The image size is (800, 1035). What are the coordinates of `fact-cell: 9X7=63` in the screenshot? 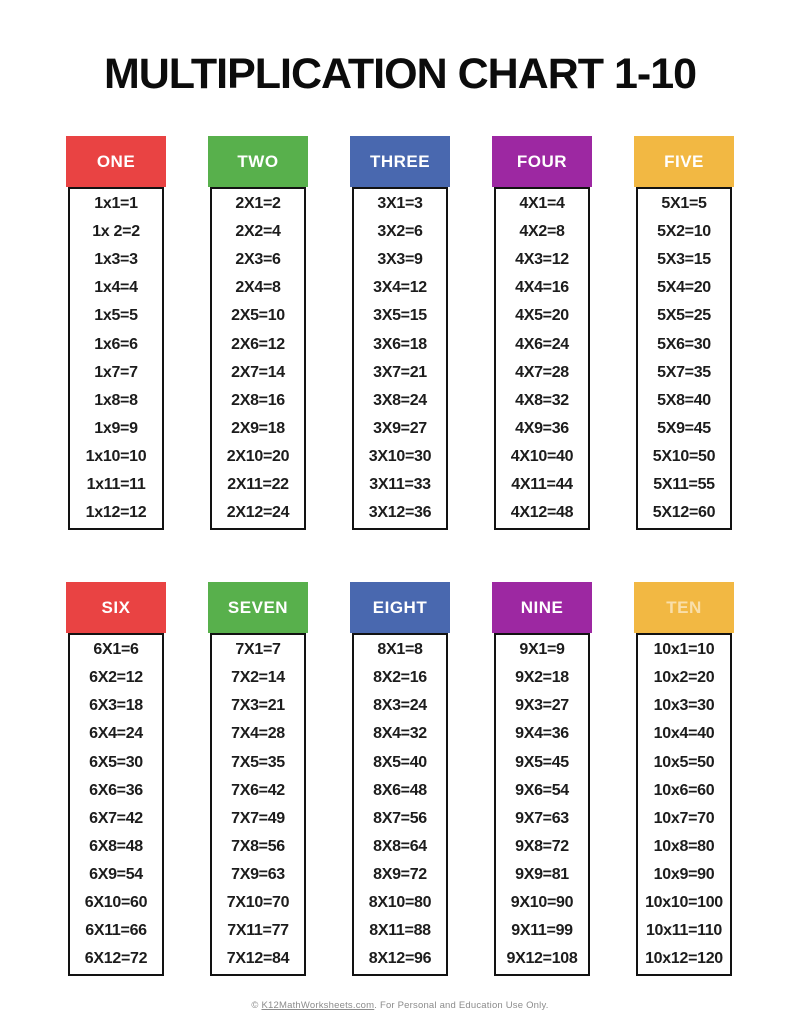 It's located at (542, 818).